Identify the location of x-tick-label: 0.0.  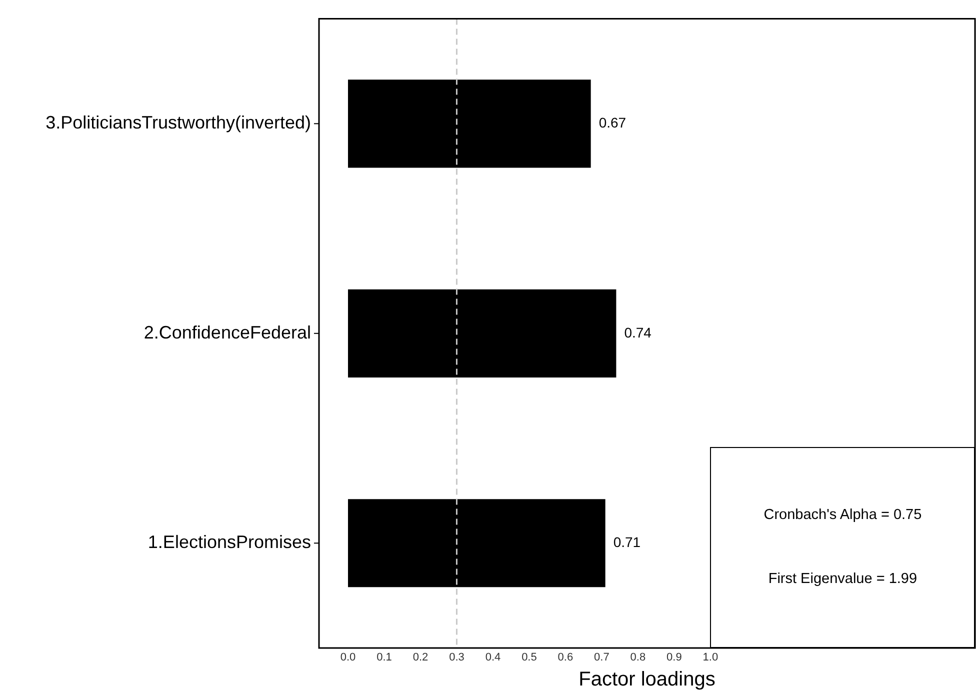
(348, 658).